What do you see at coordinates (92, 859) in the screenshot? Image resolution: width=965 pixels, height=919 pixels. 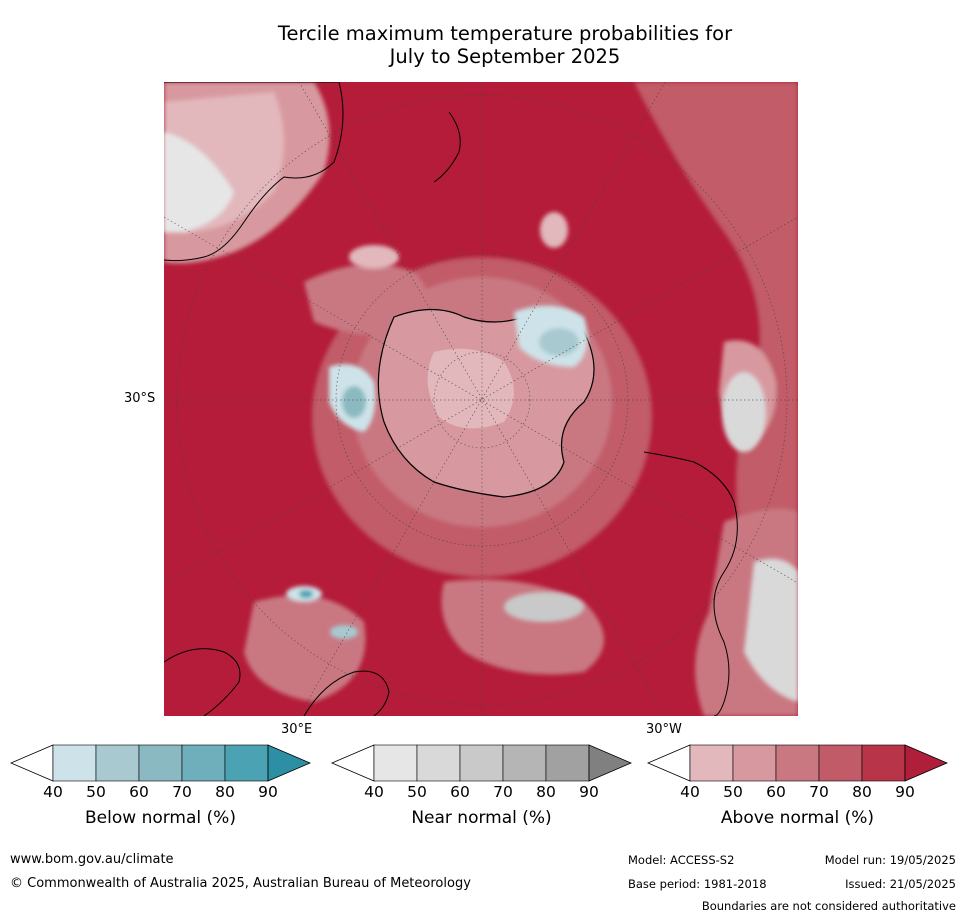 I see `website-link: www.bom.gov.au/climate` at bounding box center [92, 859].